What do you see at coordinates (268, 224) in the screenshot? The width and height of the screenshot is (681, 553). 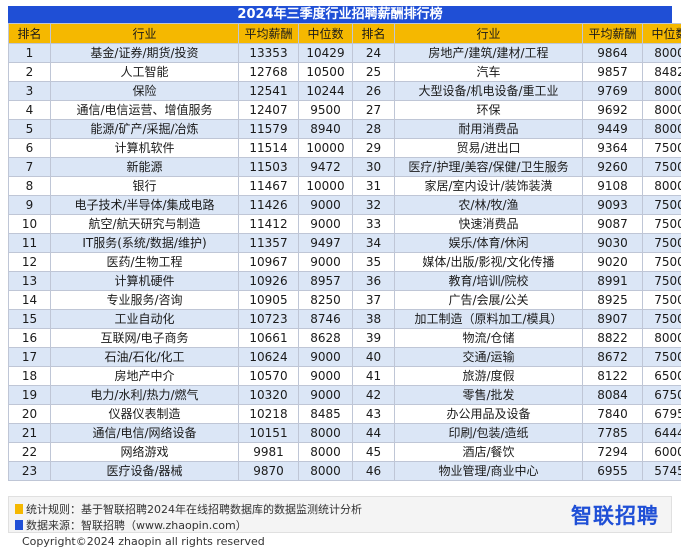 I see `average-salary-cell: 11412` at bounding box center [268, 224].